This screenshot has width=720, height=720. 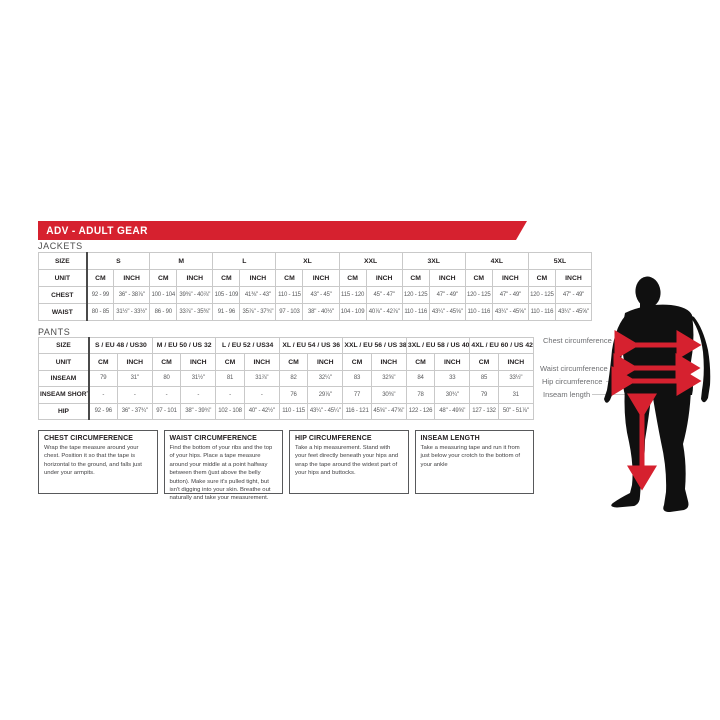 What do you see at coordinates (574, 368) in the screenshot?
I see `figure-label-waist: Waist circumference` at bounding box center [574, 368].